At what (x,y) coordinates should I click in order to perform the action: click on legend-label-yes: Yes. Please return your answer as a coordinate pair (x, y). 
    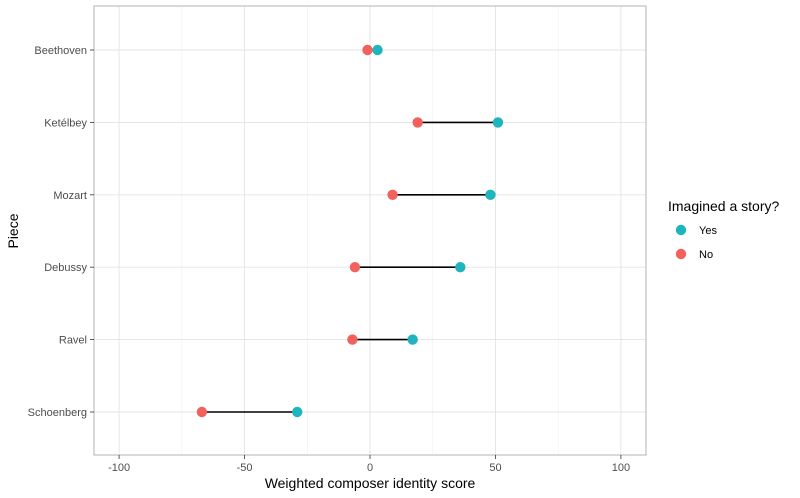
    Looking at the image, I should click on (708, 231).